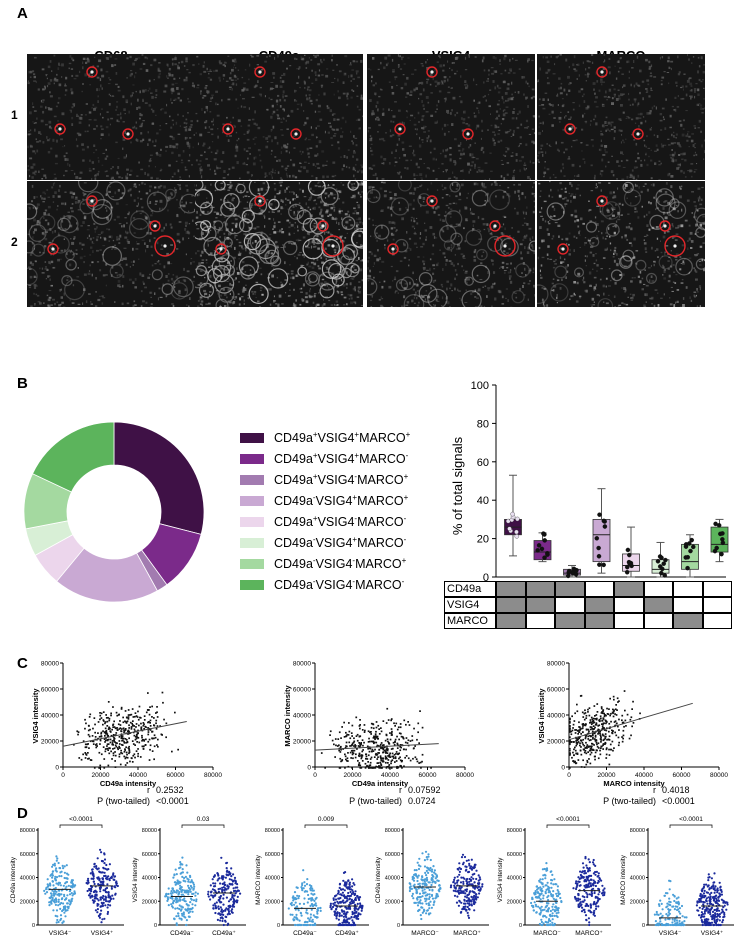  What do you see at coordinates (324, 500) in the screenshot?
I see `legend-item-4: CD49a-VSIG4+MARCO+` at bounding box center [324, 500].